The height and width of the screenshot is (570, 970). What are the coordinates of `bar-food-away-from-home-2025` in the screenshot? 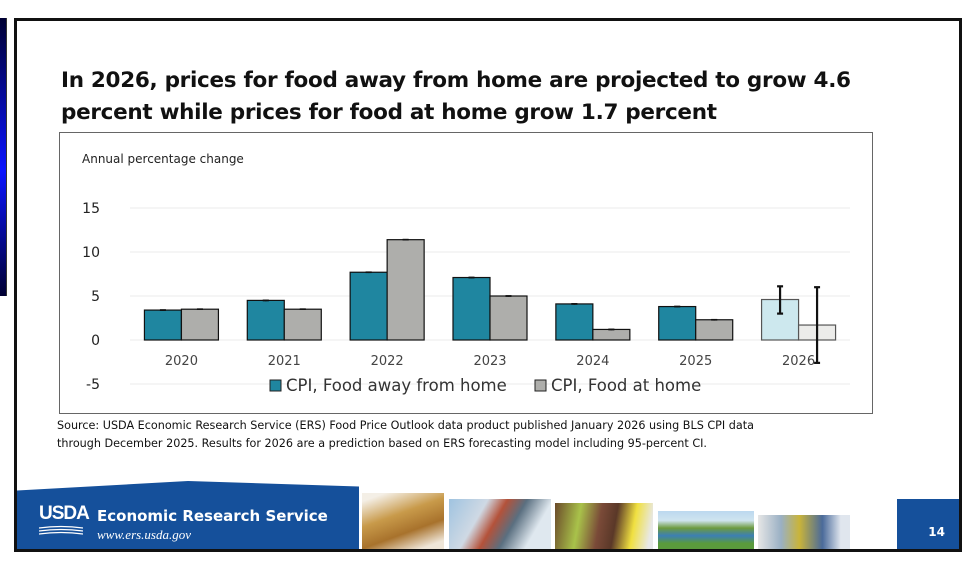 It's located at (677, 323).